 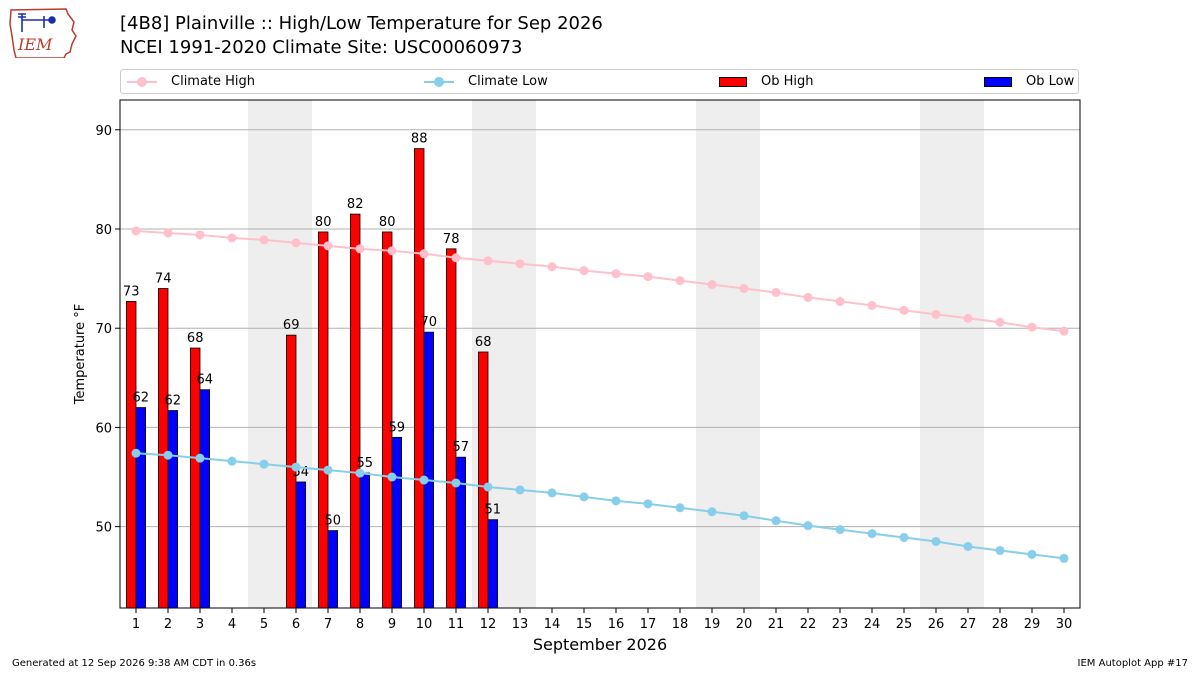 I want to click on ob-high-label-day-10: 88, so click(x=419, y=139).